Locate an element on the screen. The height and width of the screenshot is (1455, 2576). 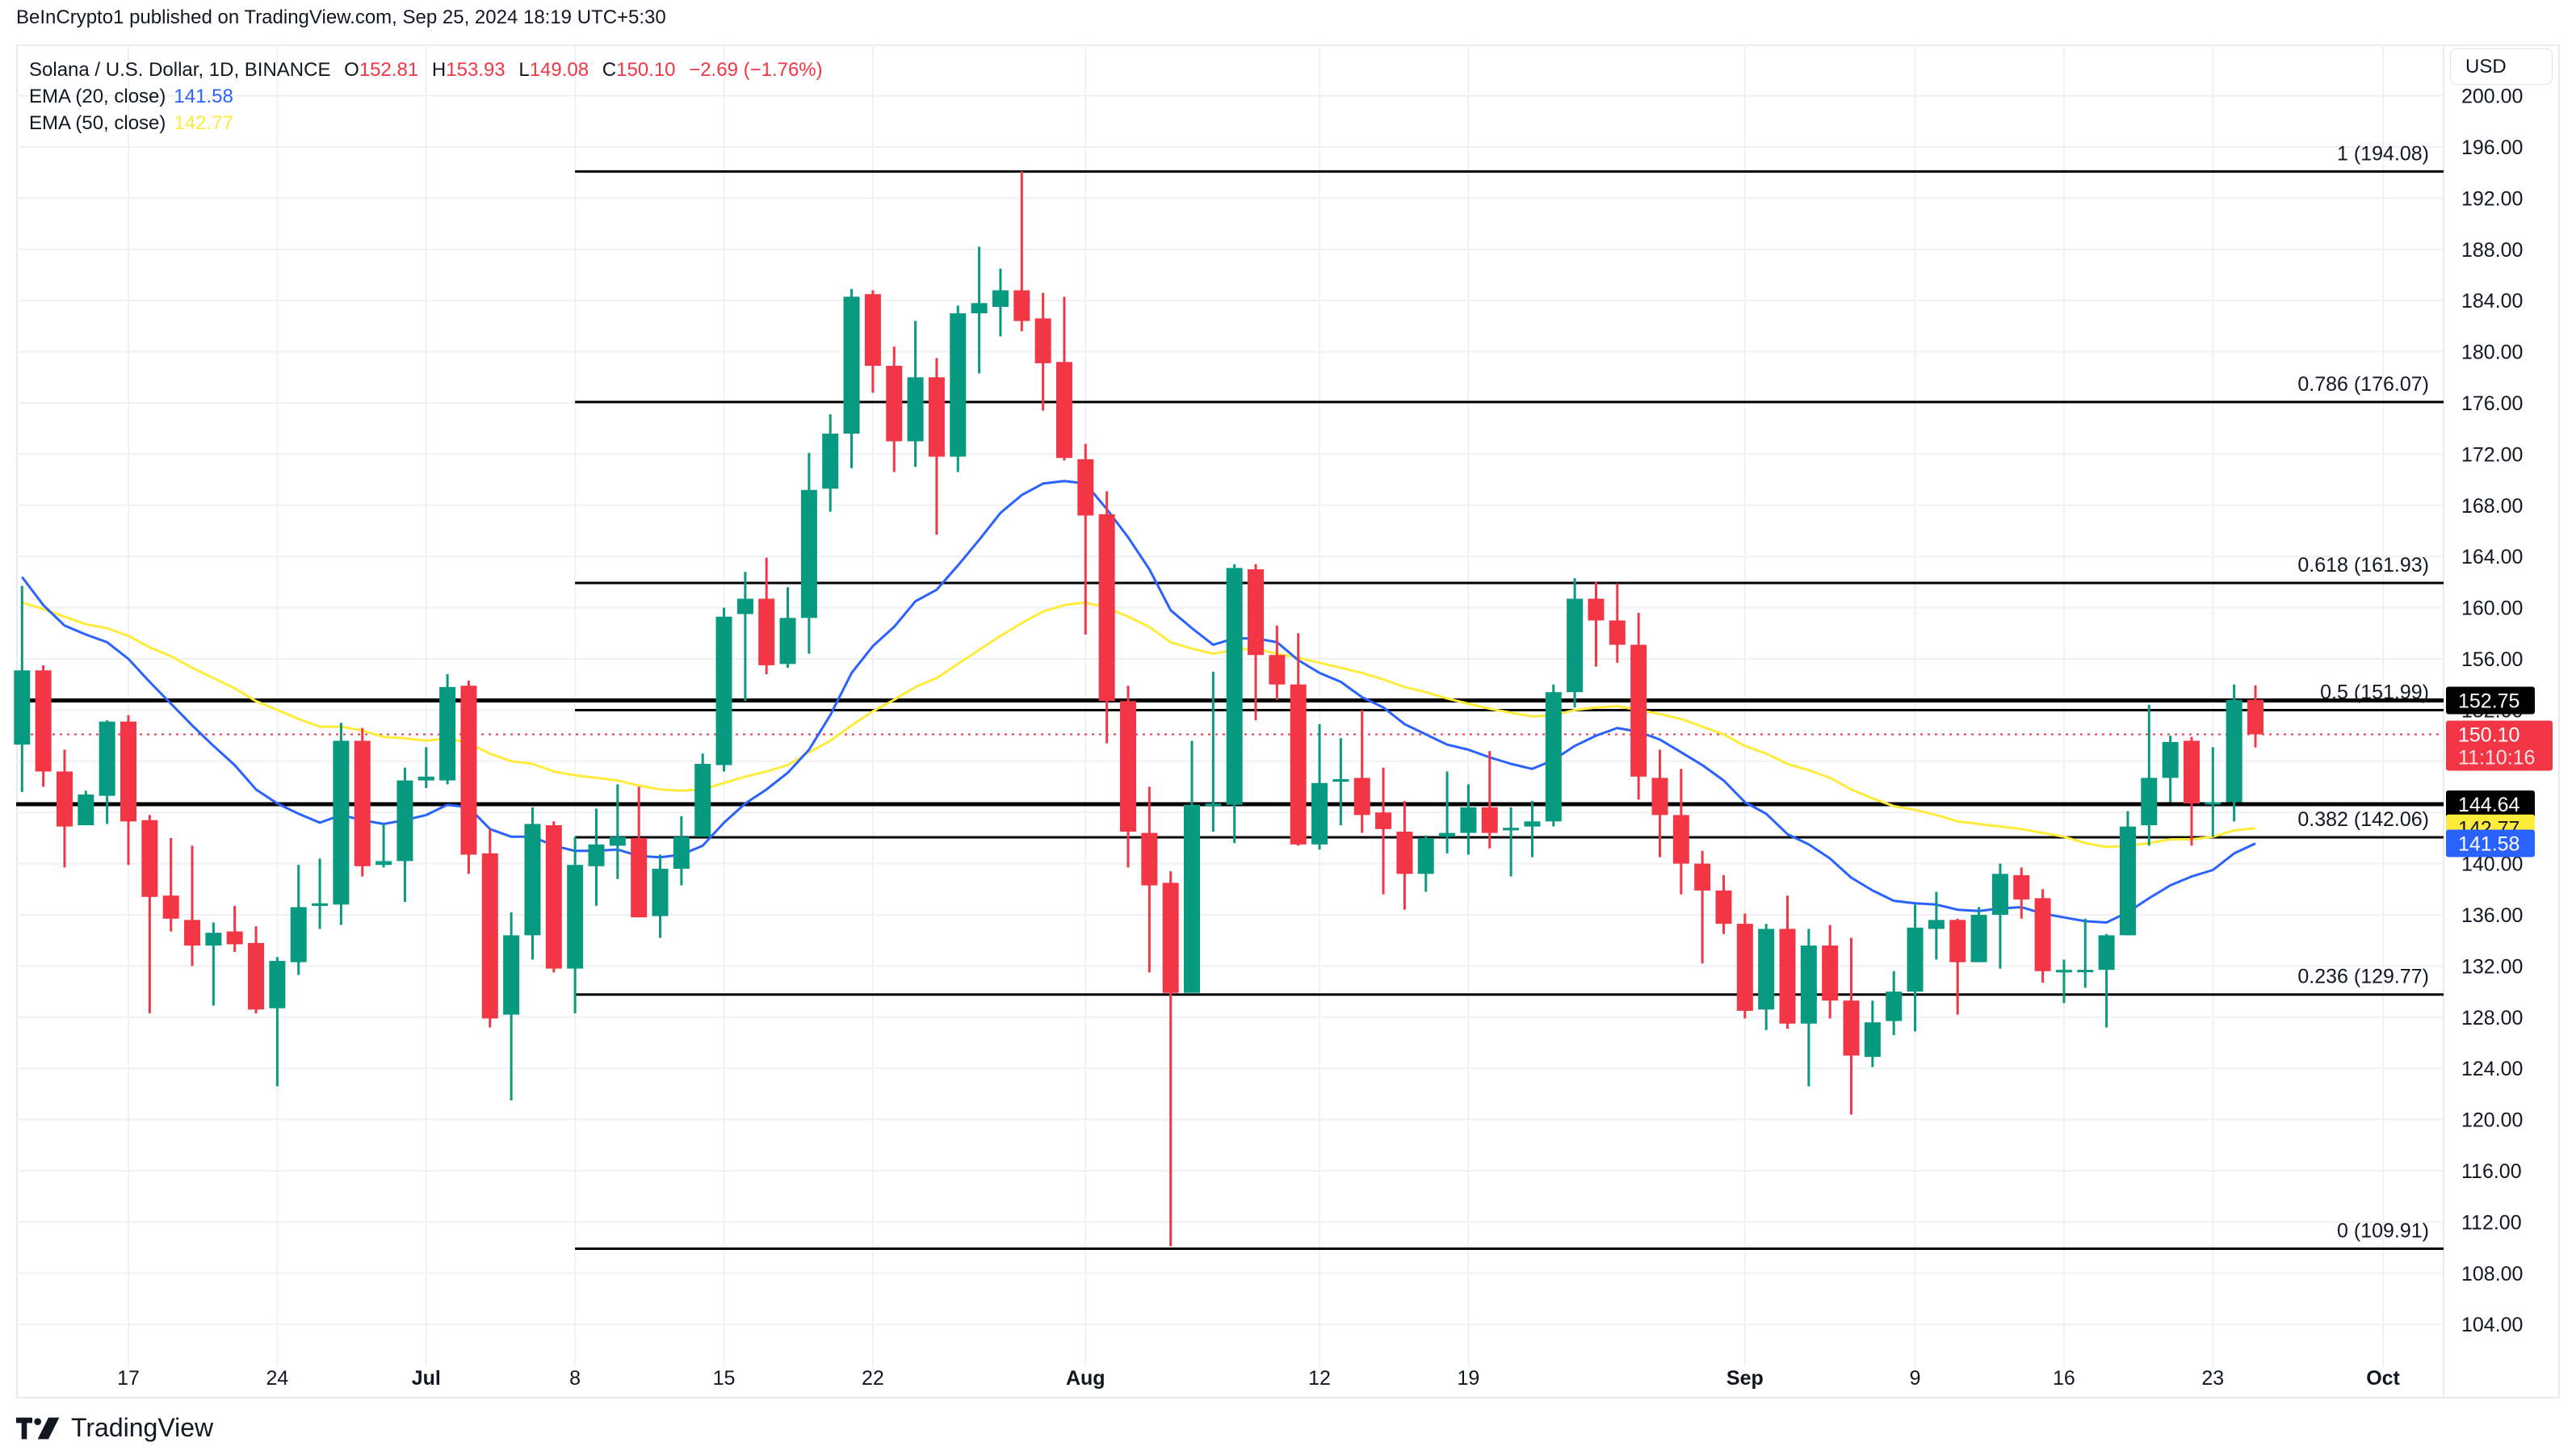
legend-ema20-row: EMA (20, close) 141.58 is located at coordinates (426, 96).